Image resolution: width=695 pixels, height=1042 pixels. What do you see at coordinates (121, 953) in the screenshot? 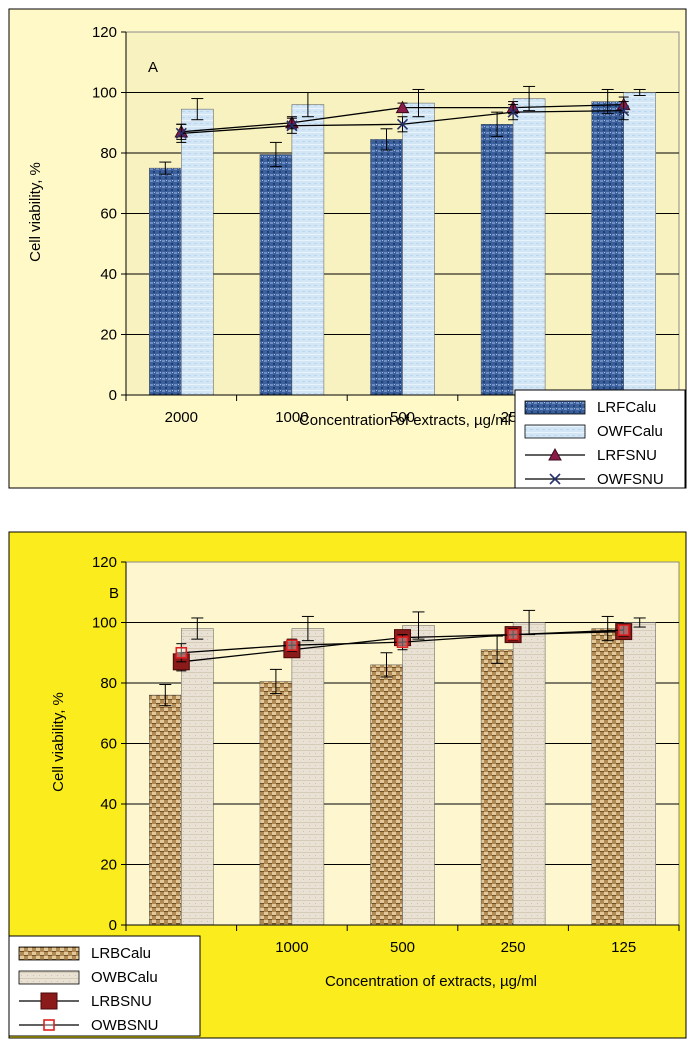
I see `b-legend-label-LRBCalu: LRBCalu` at bounding box center [121, 953].